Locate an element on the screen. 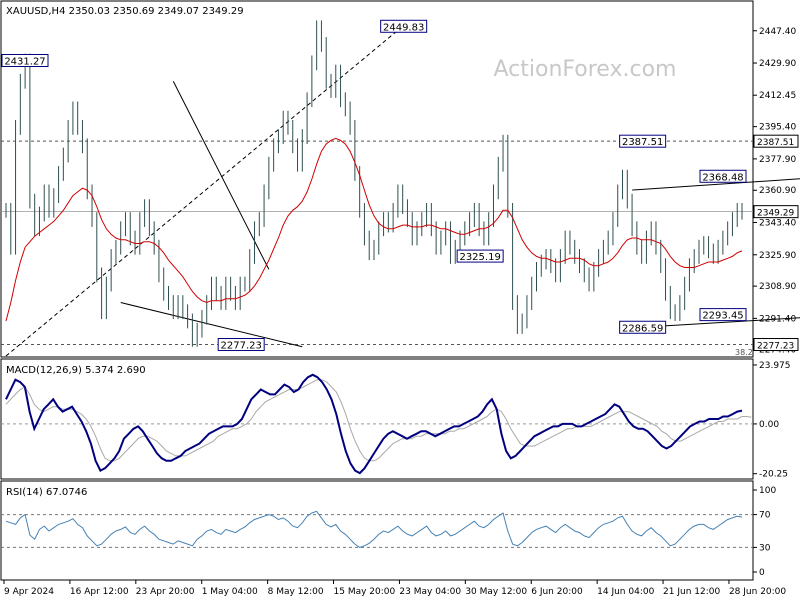  price-y-tick-label: 2325.90 is located at coordinates (777, 256).